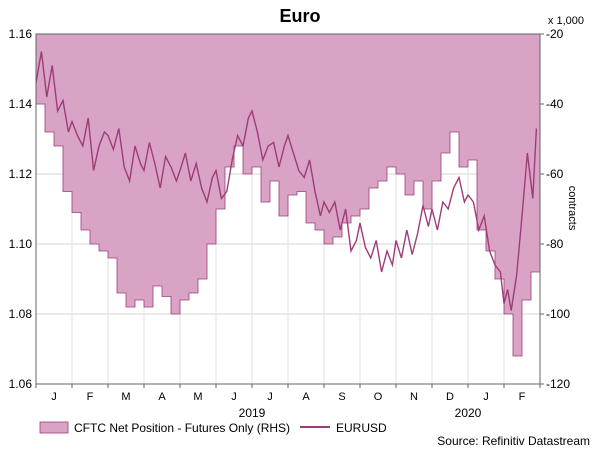  I want to click on x-month-label: D, so click(450, 397).